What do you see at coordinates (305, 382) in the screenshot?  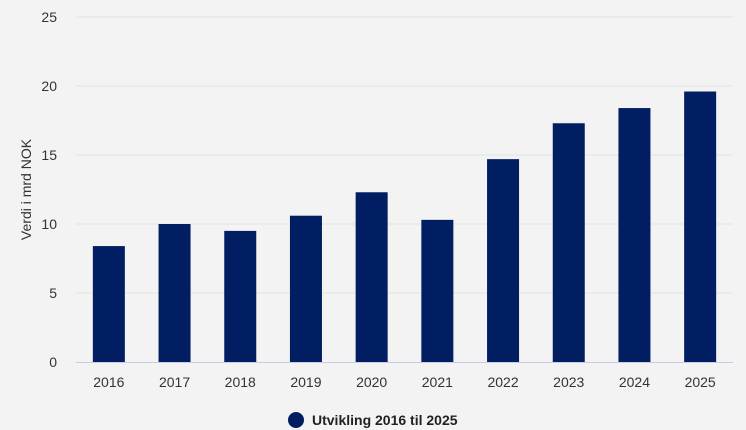 I see `x-tick-label: 2019` at bounding box center [305, 382].